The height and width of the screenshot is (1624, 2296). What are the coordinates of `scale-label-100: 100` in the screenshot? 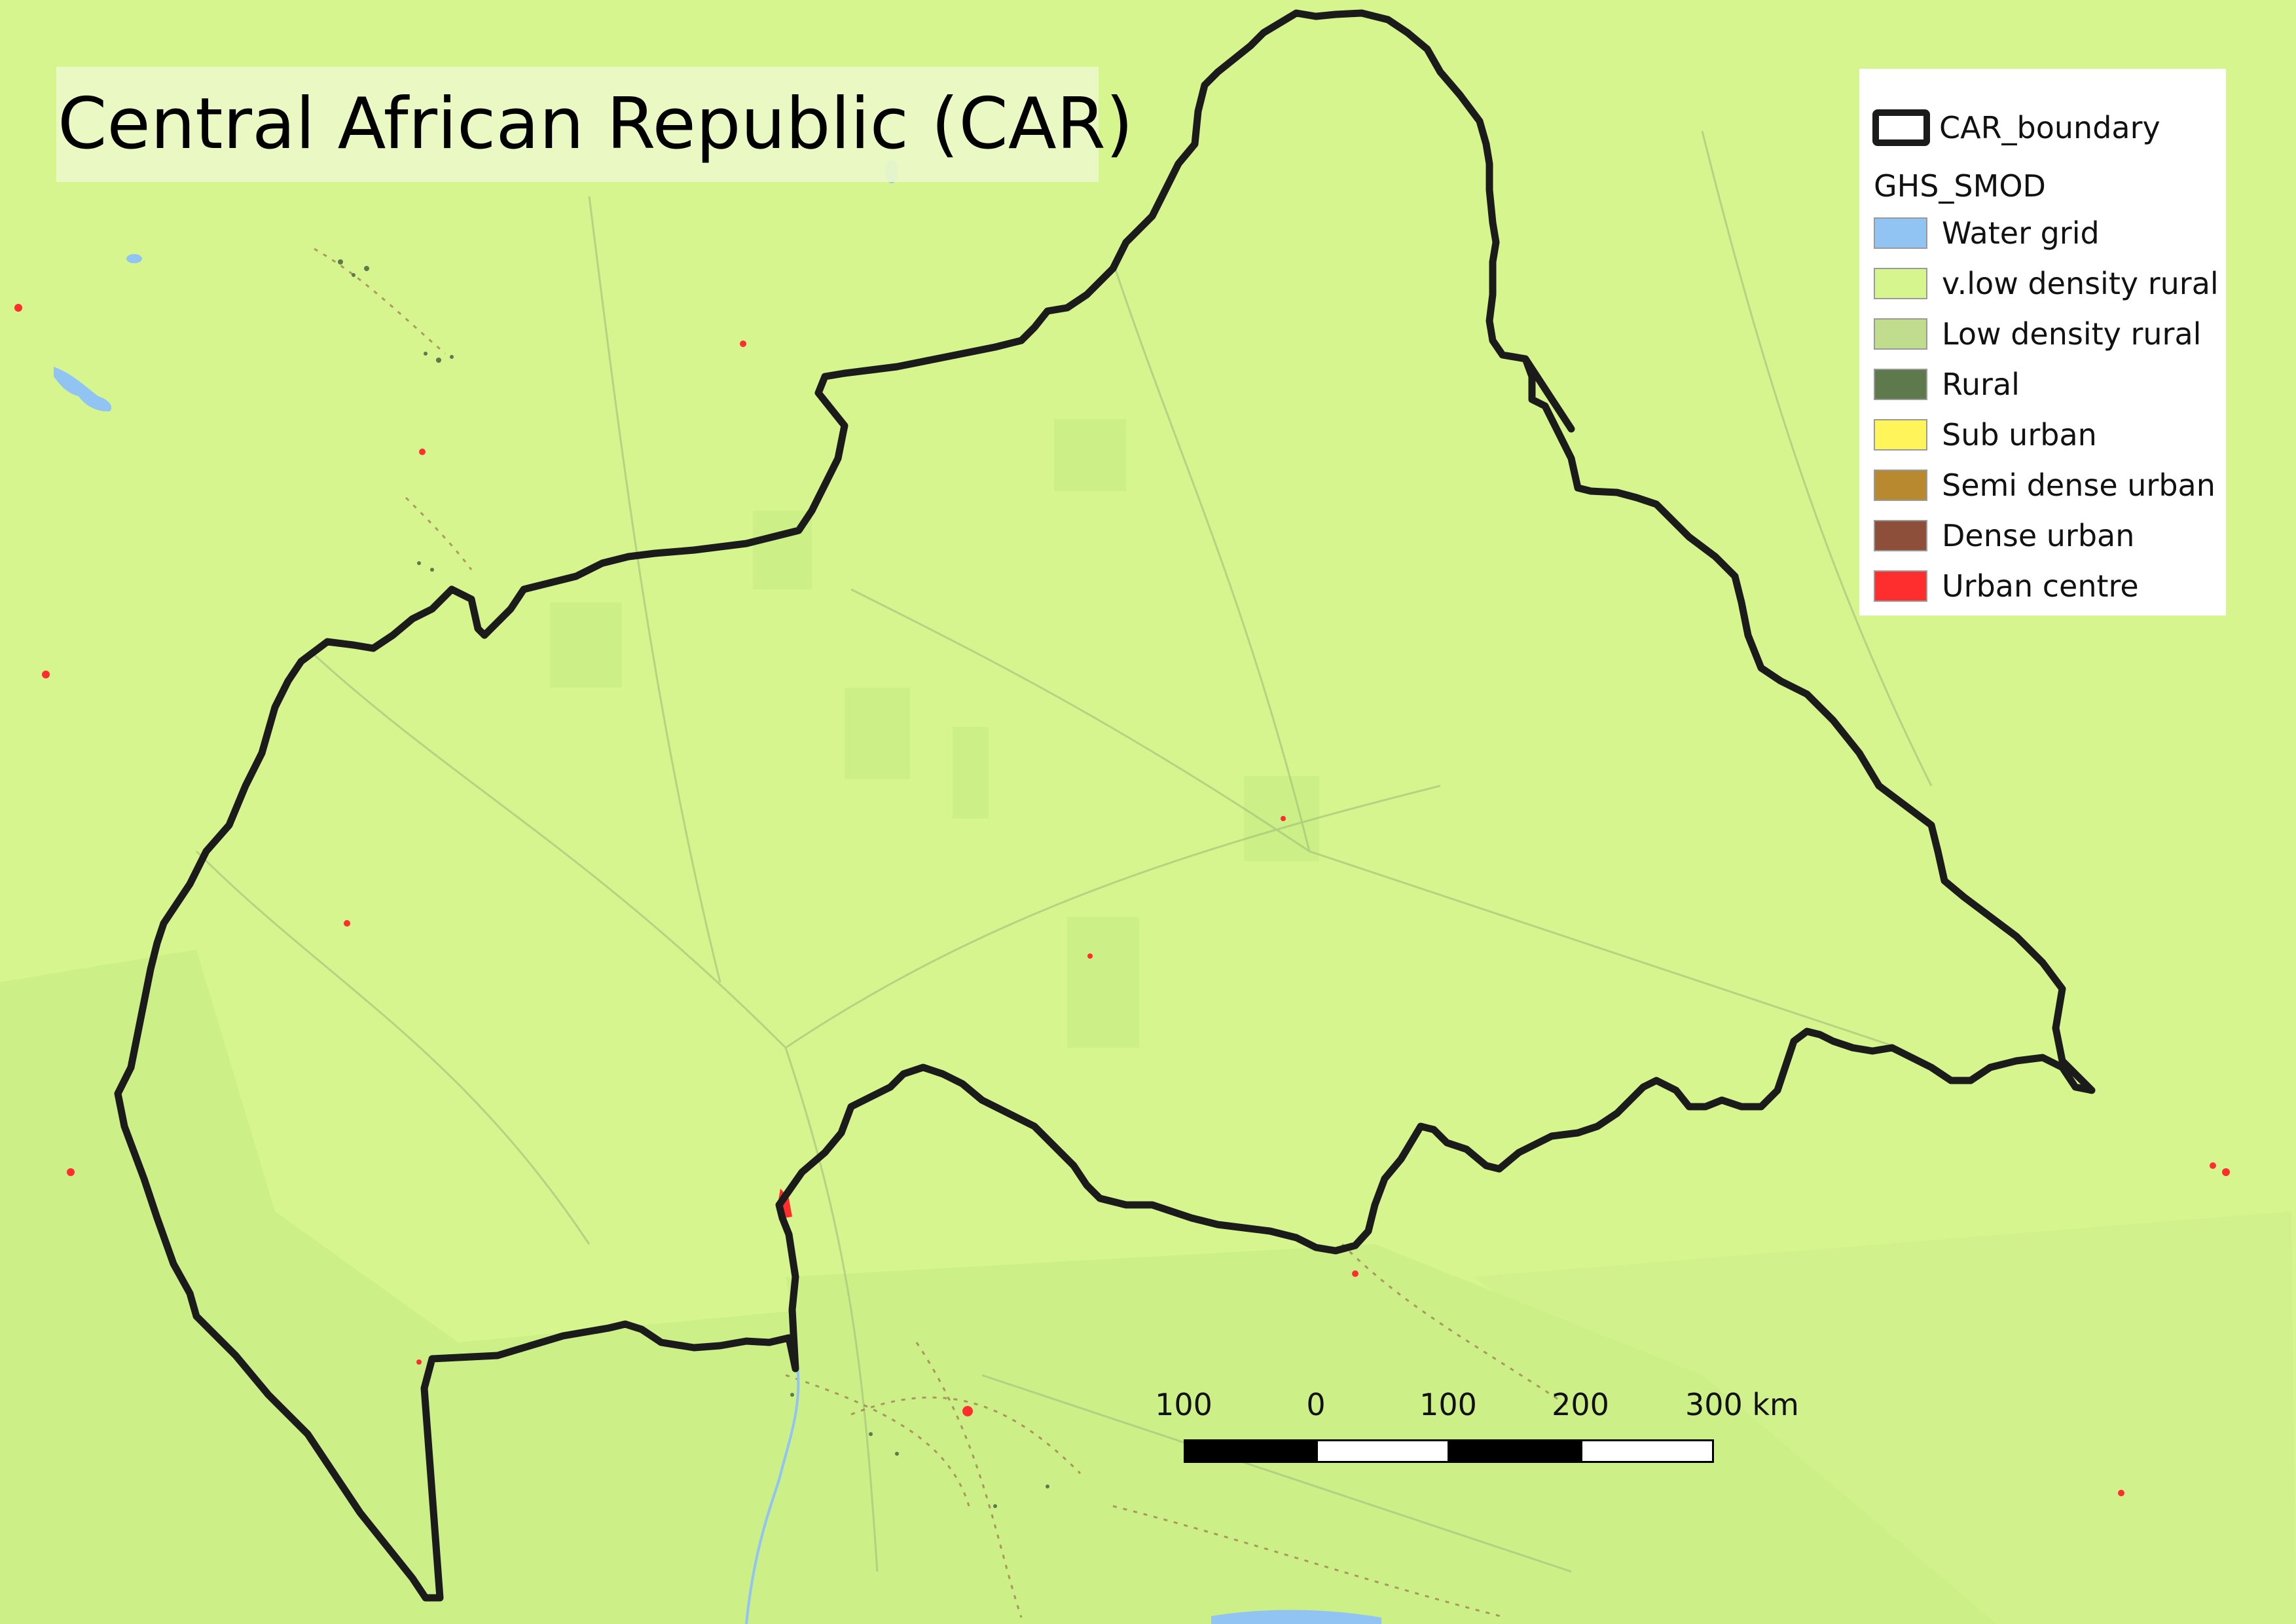 It's located at (1448, 1404).